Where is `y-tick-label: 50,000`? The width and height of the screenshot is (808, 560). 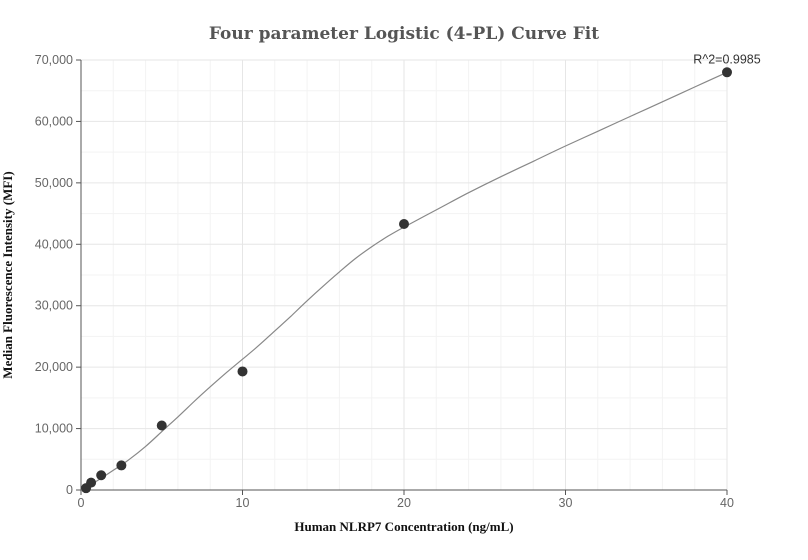 y-tick-label: 50,000 is located at coordinates (54, 183).